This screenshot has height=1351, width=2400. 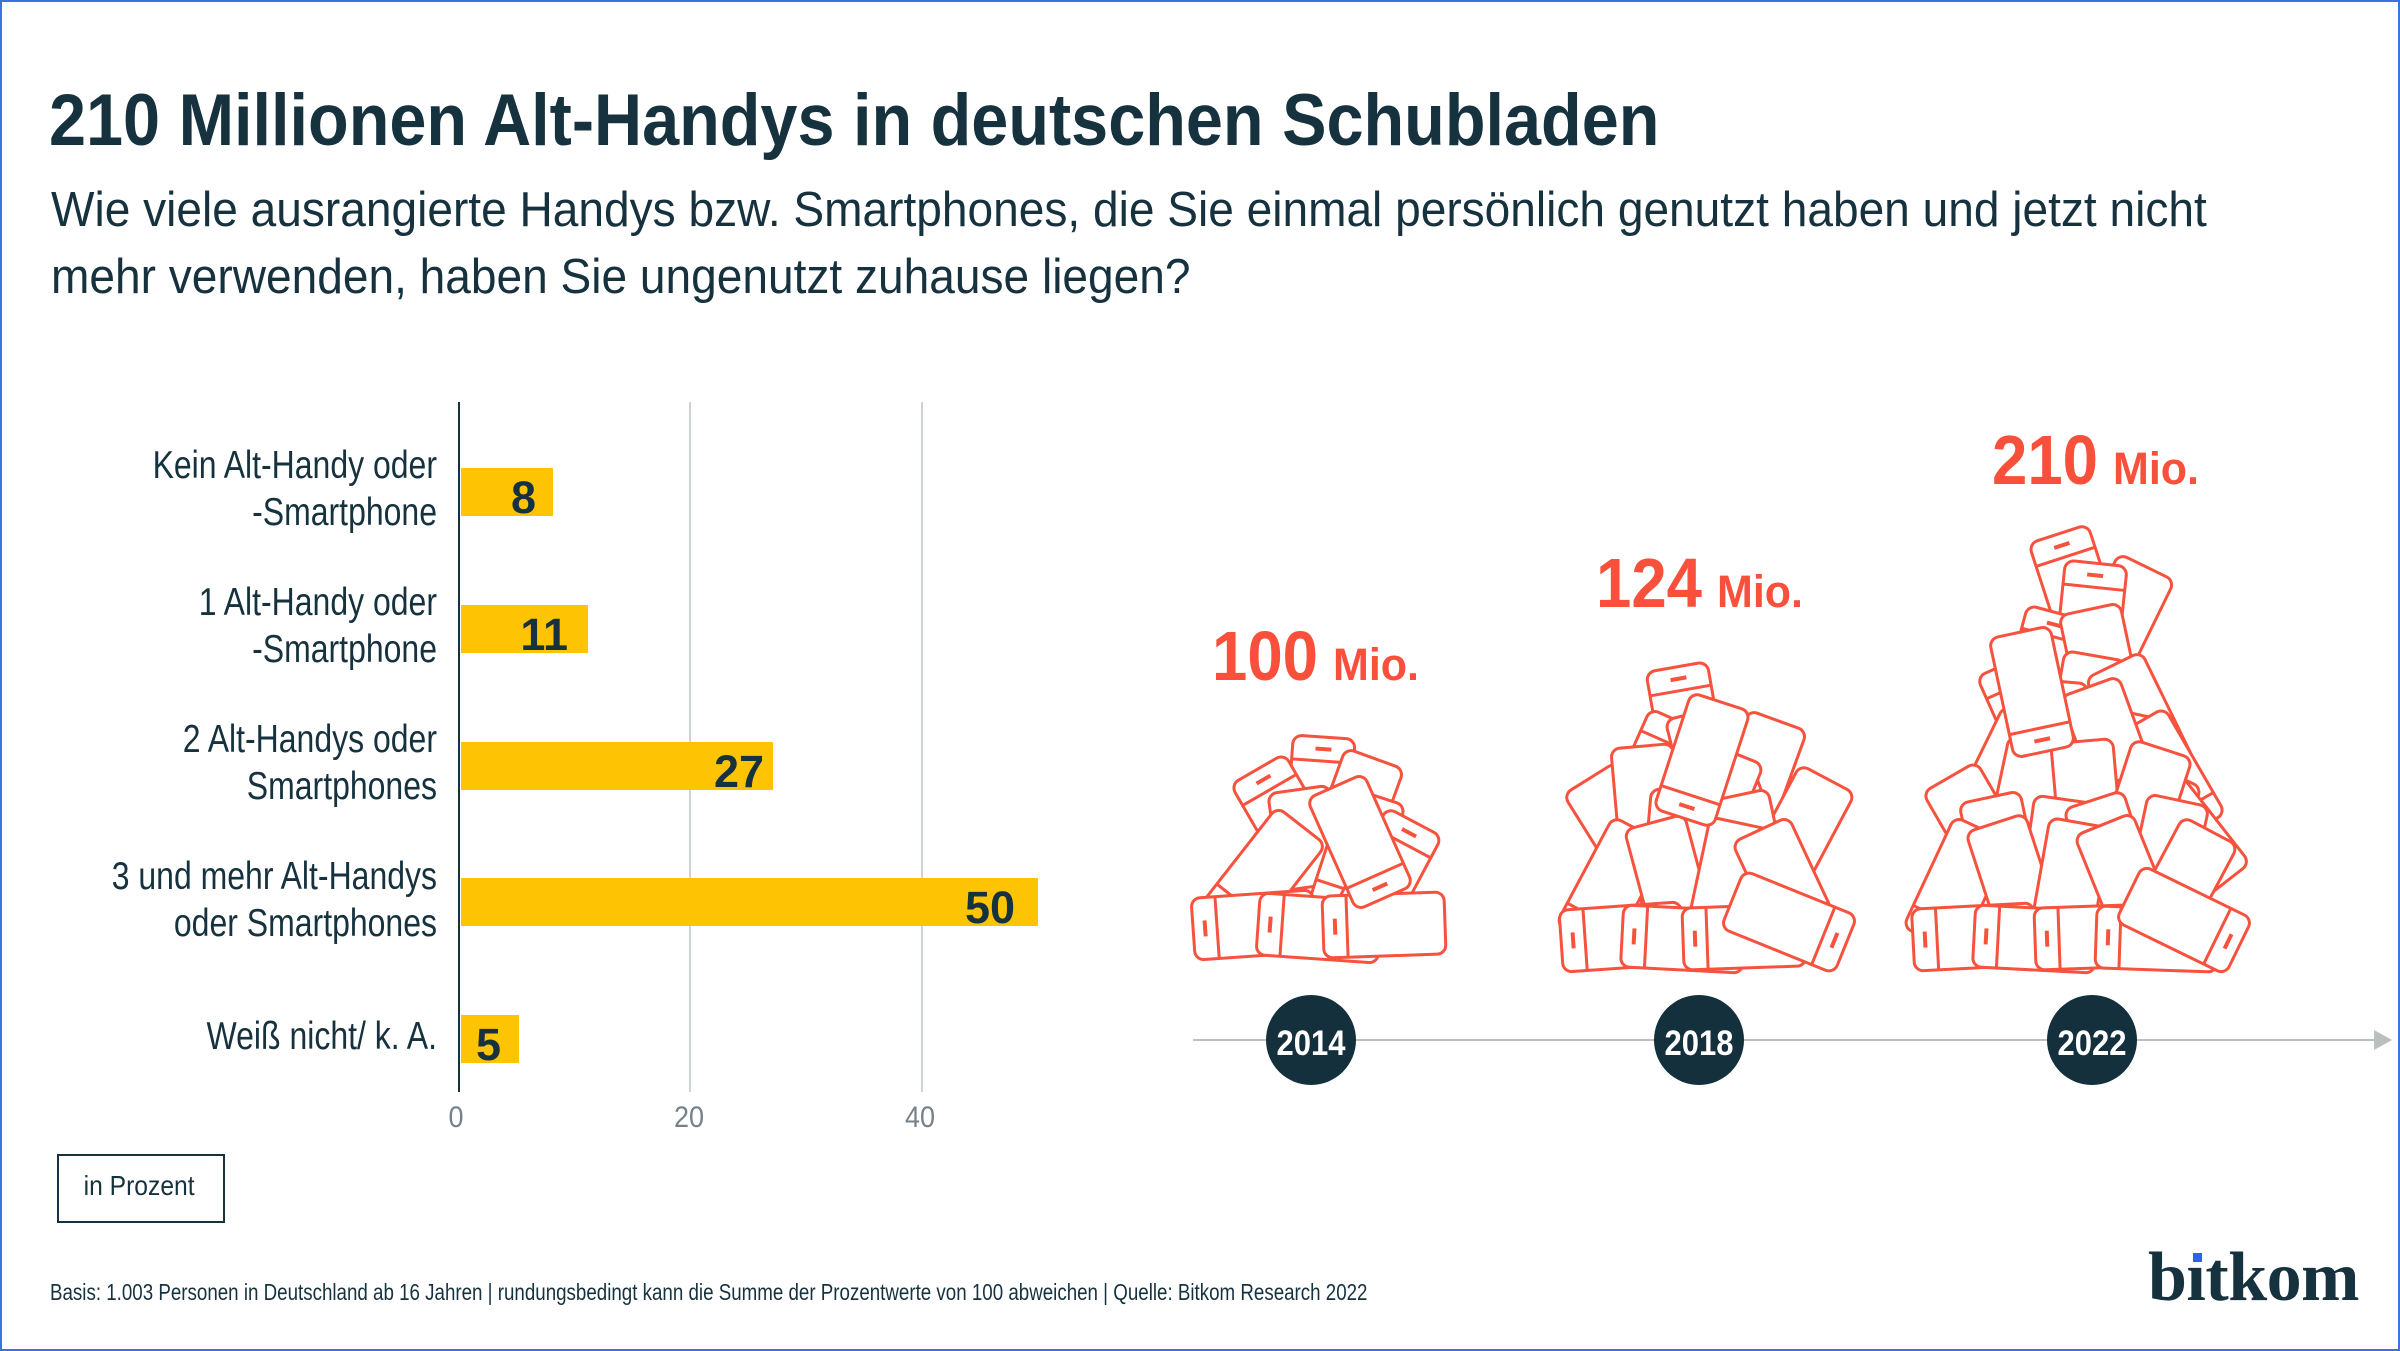 I want to click on svg-text: 2014, so click(x=1311, y=1043).